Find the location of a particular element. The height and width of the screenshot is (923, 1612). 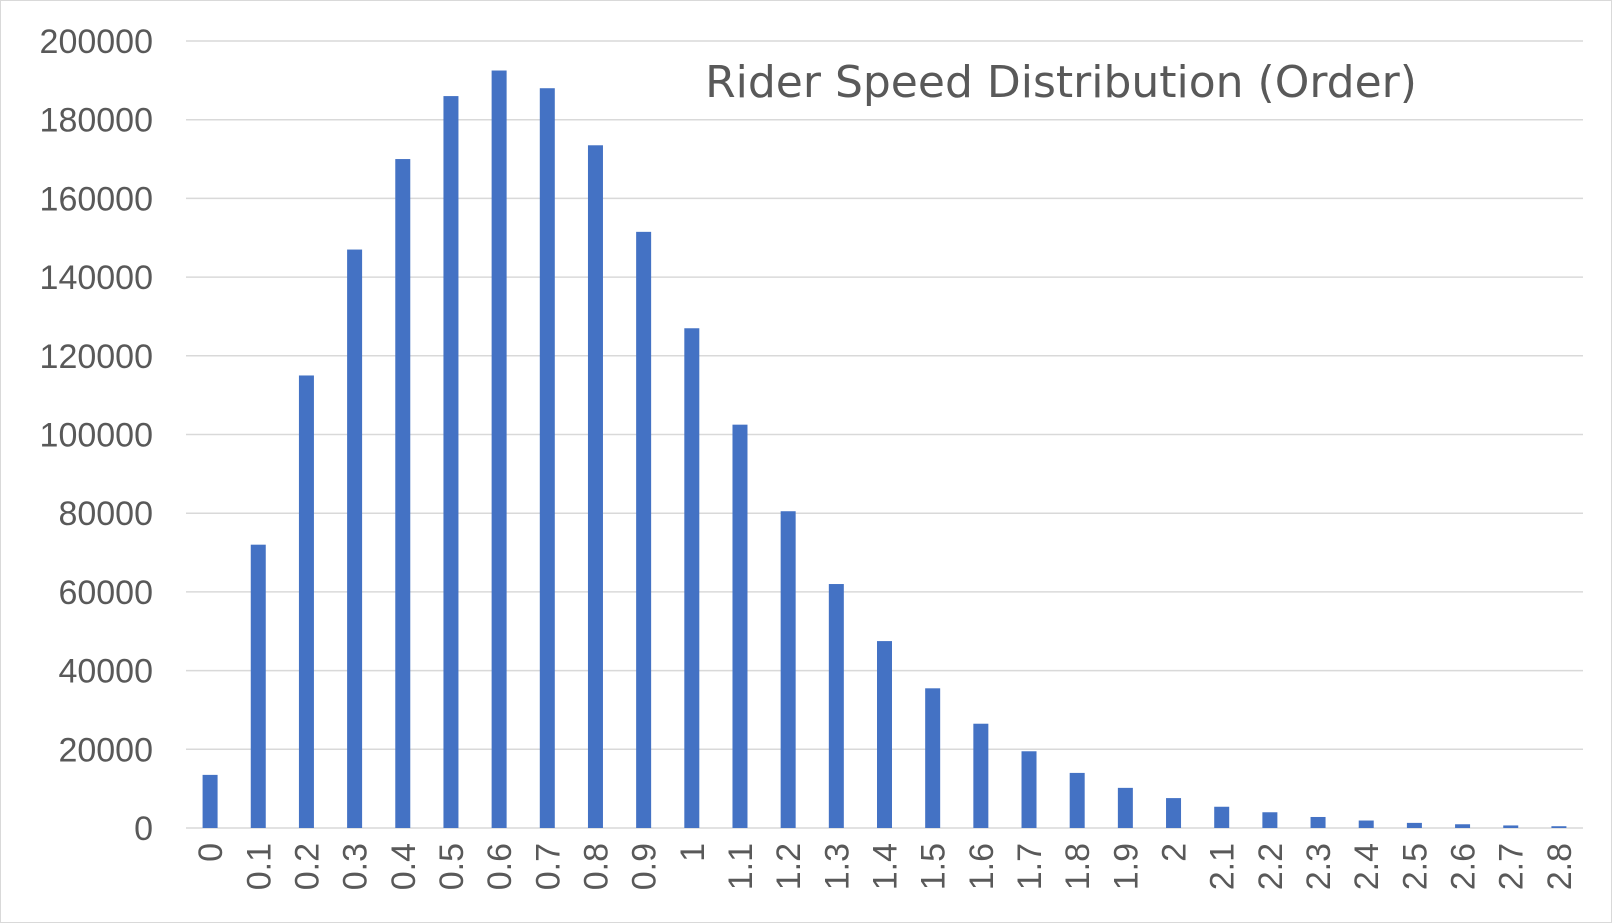

x-tick-label: 1.4 is located at coordinates (886, 866).